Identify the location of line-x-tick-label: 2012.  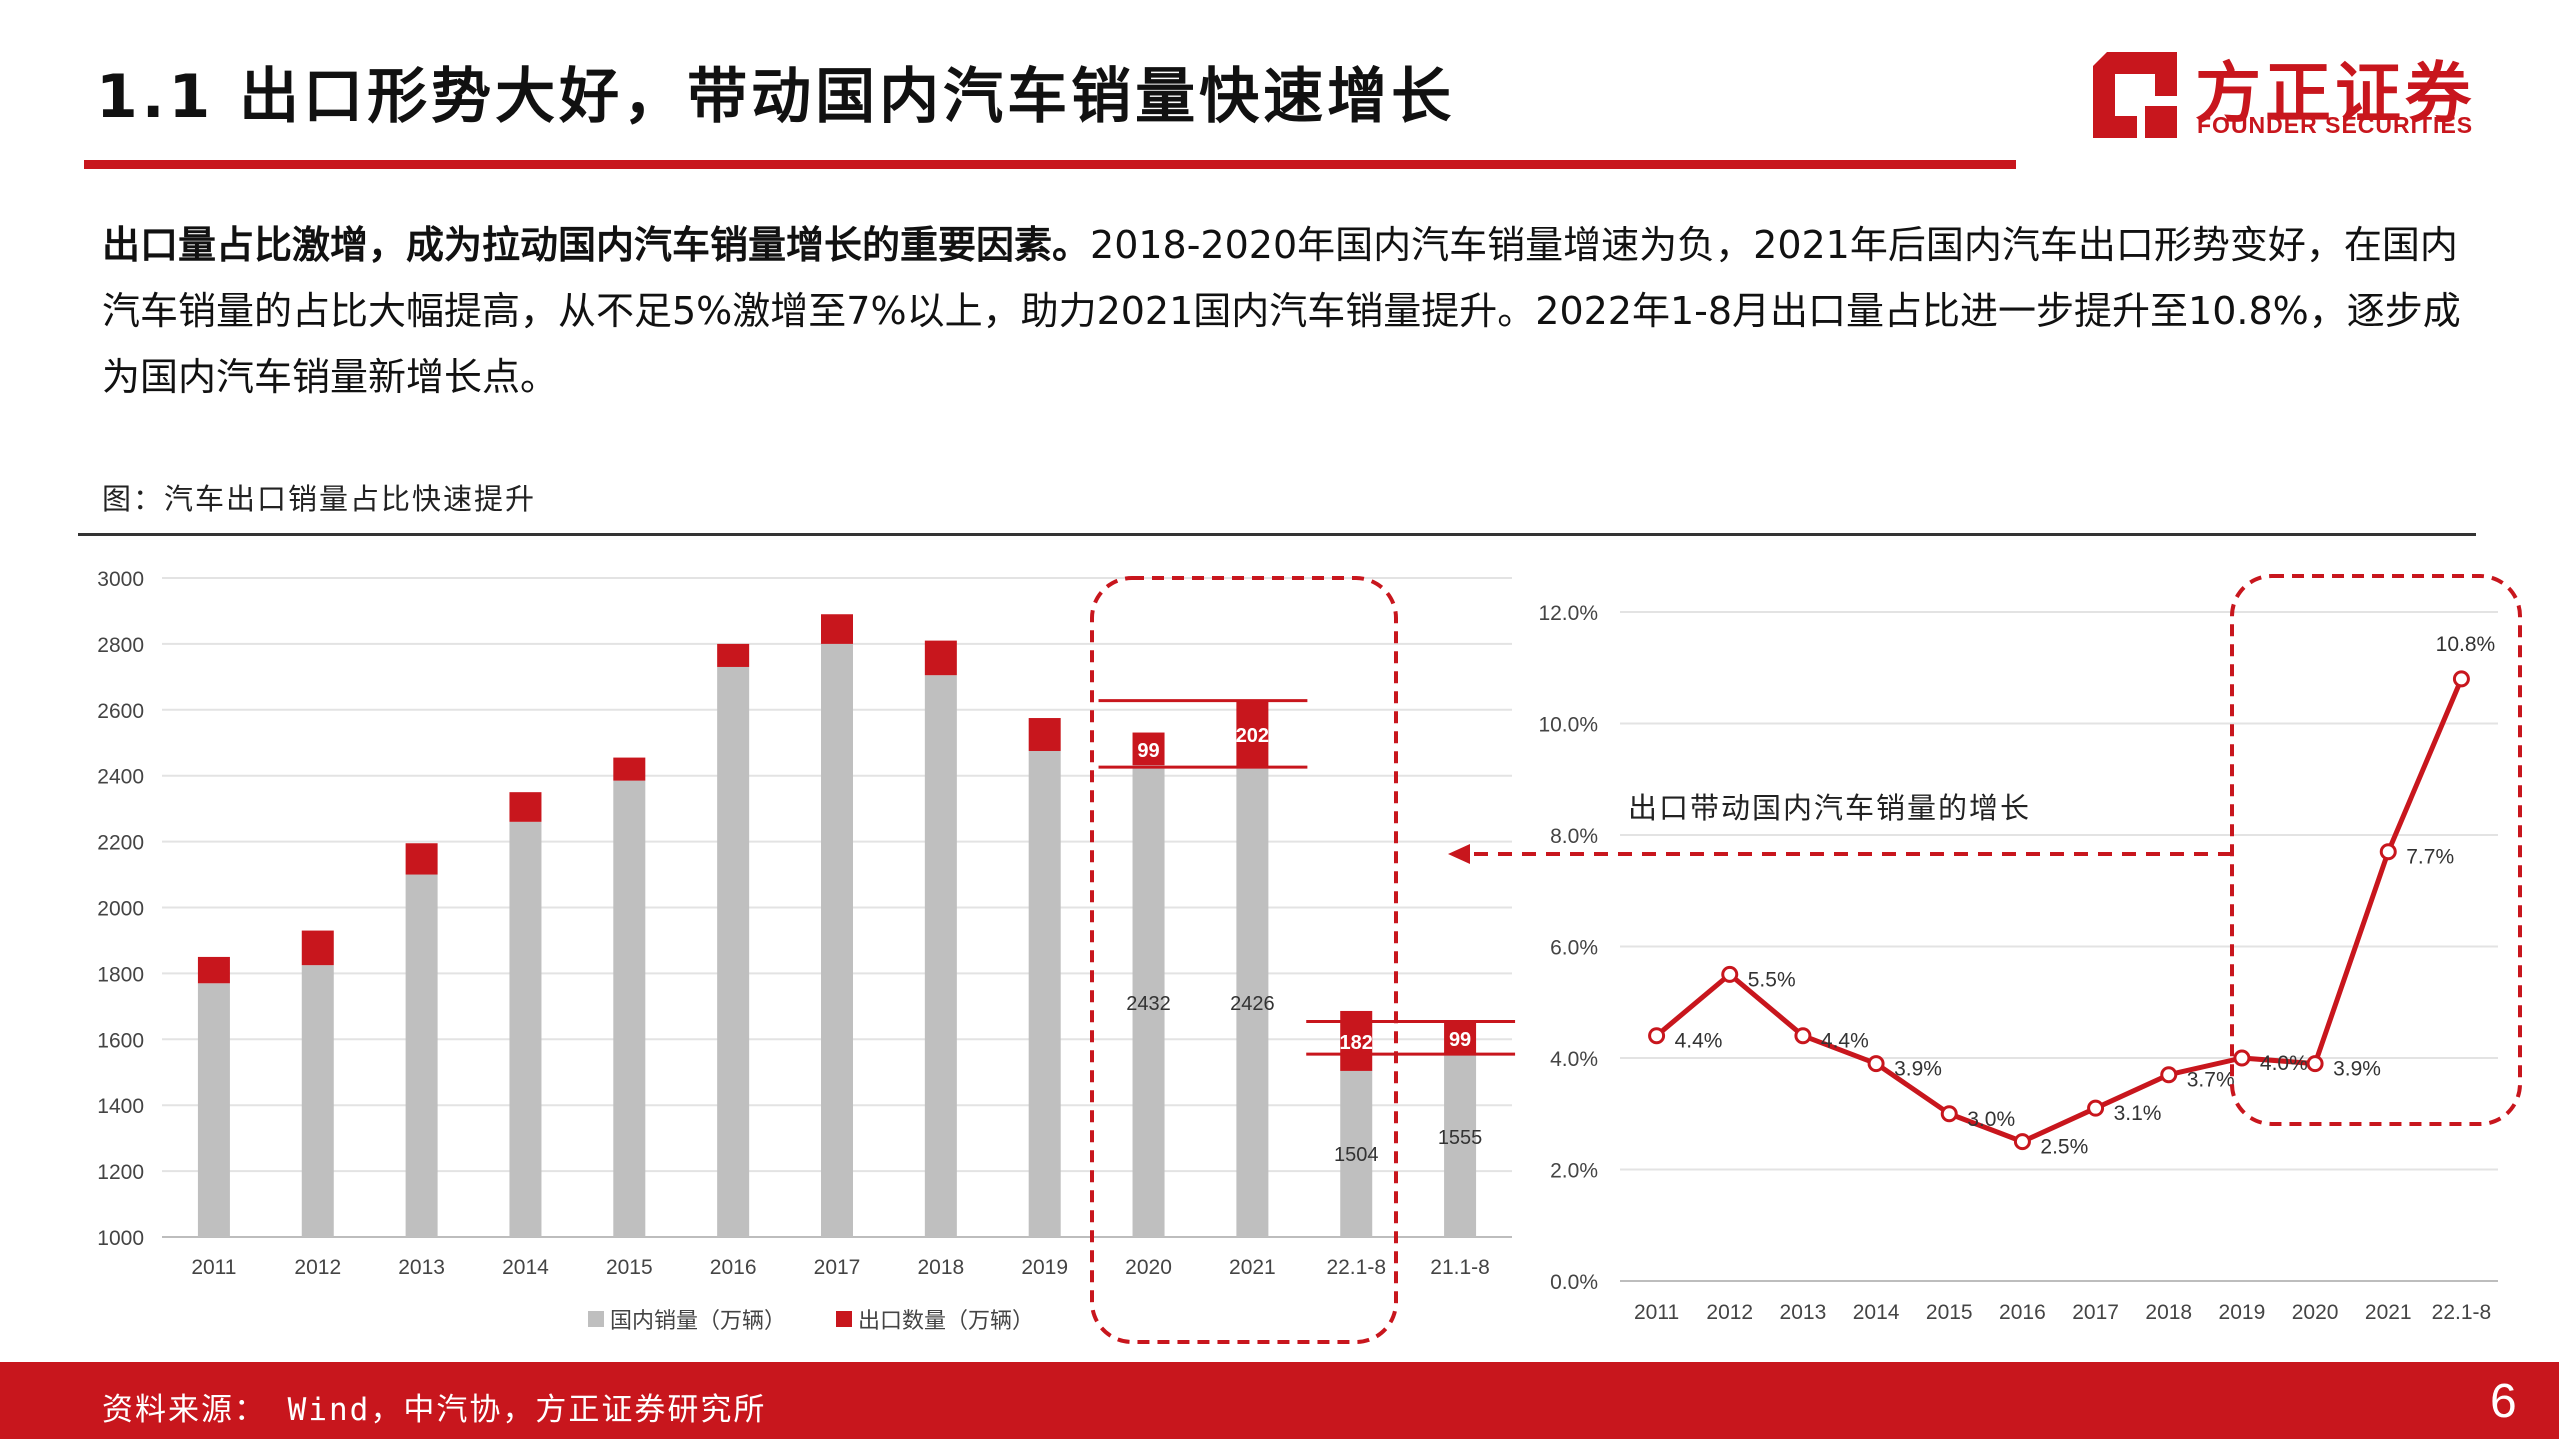
(1729, 1312).